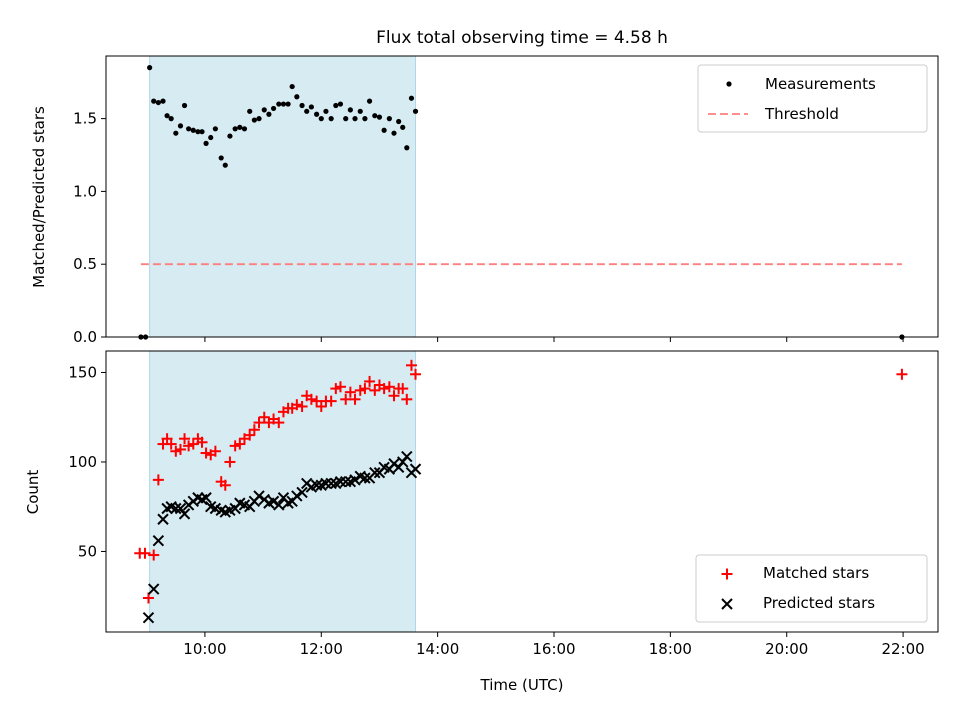 This screenshot has height=720, width=960. I want to click on count-panel-y-tick-label: 100, so click(82, 462).